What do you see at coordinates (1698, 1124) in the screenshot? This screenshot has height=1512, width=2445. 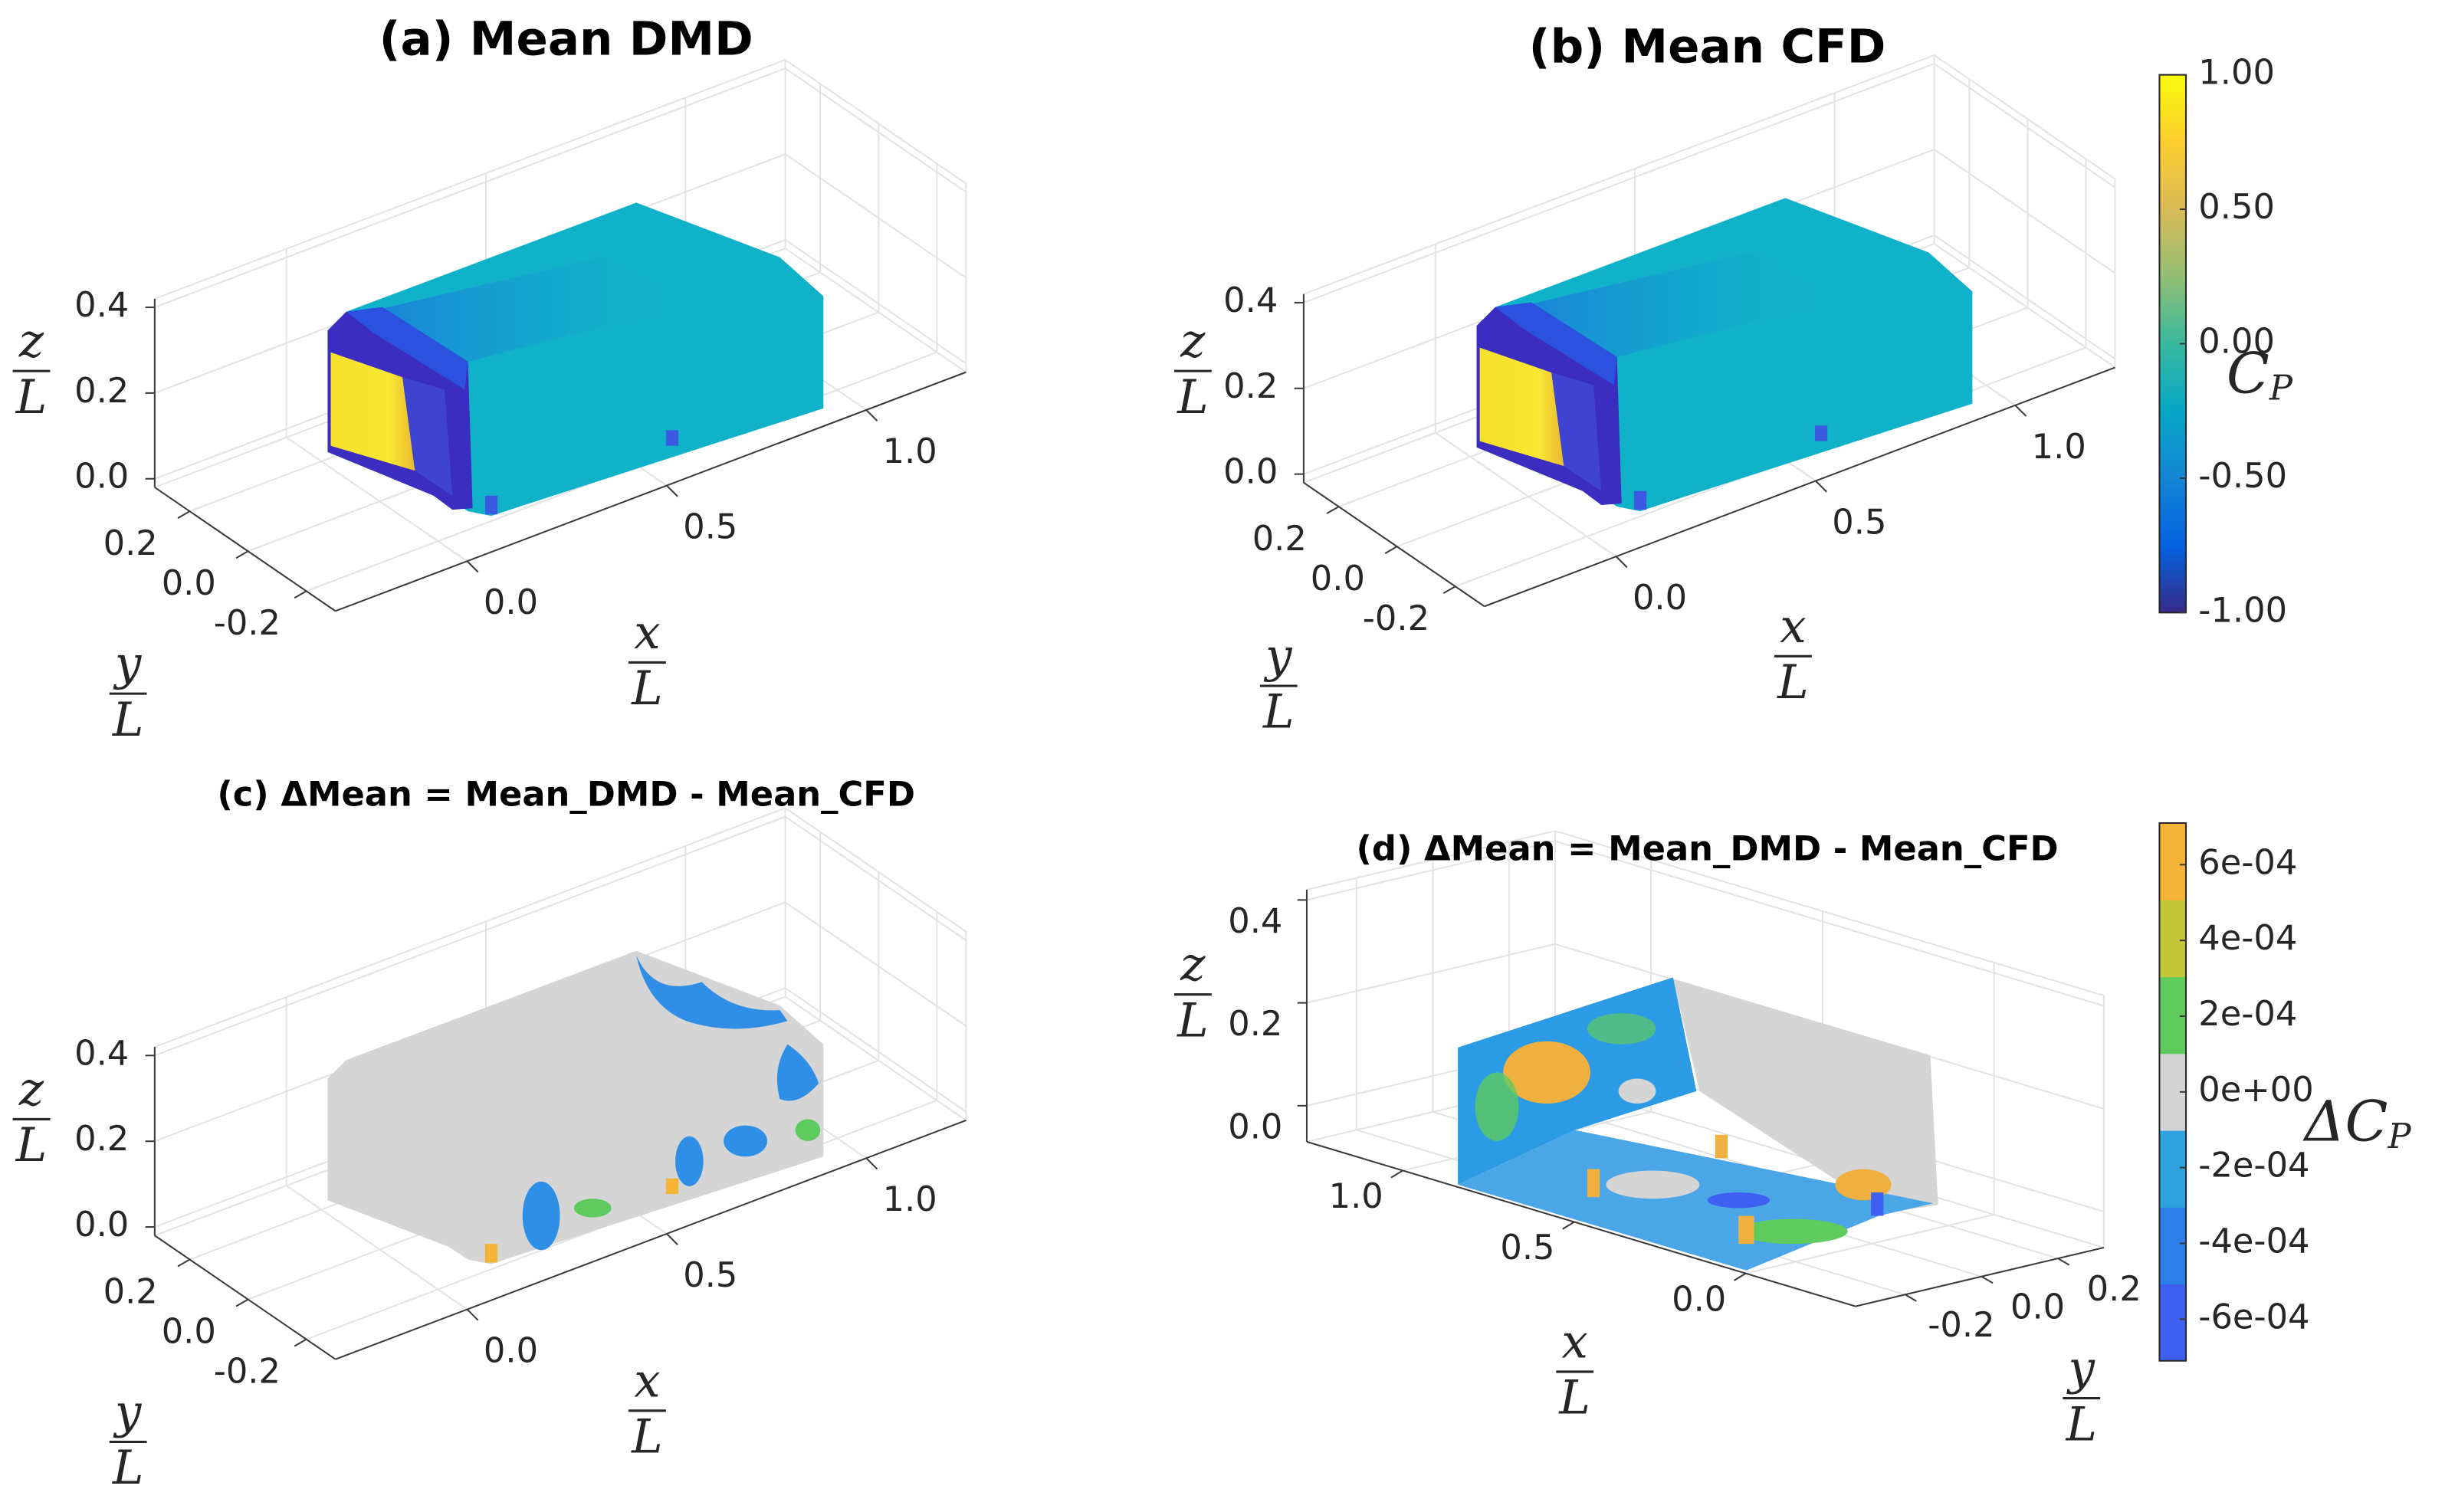 I see `surface-d` at bounding box center [1698, 1124].